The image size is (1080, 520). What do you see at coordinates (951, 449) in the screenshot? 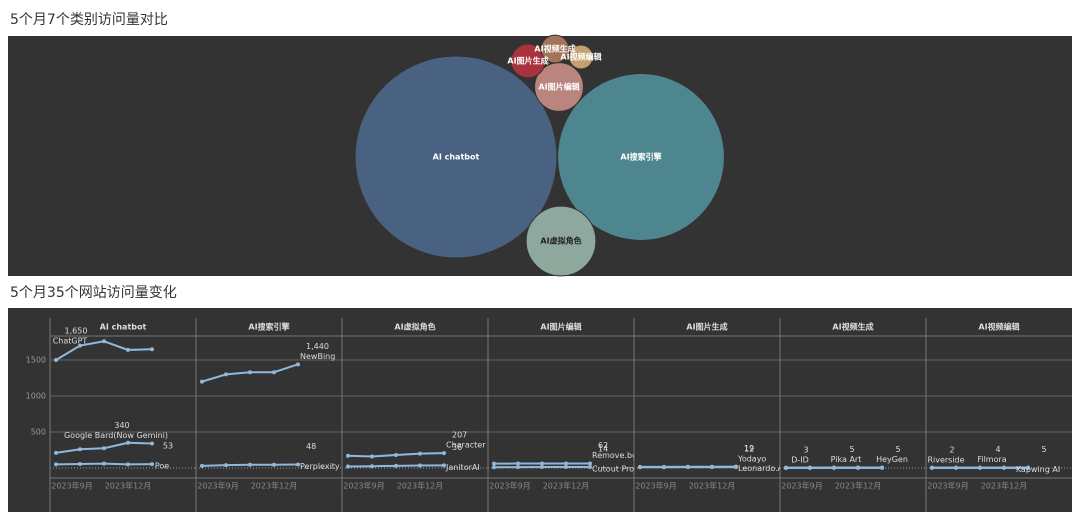
I see `value-label: 2` at bounding box center [951, 449].